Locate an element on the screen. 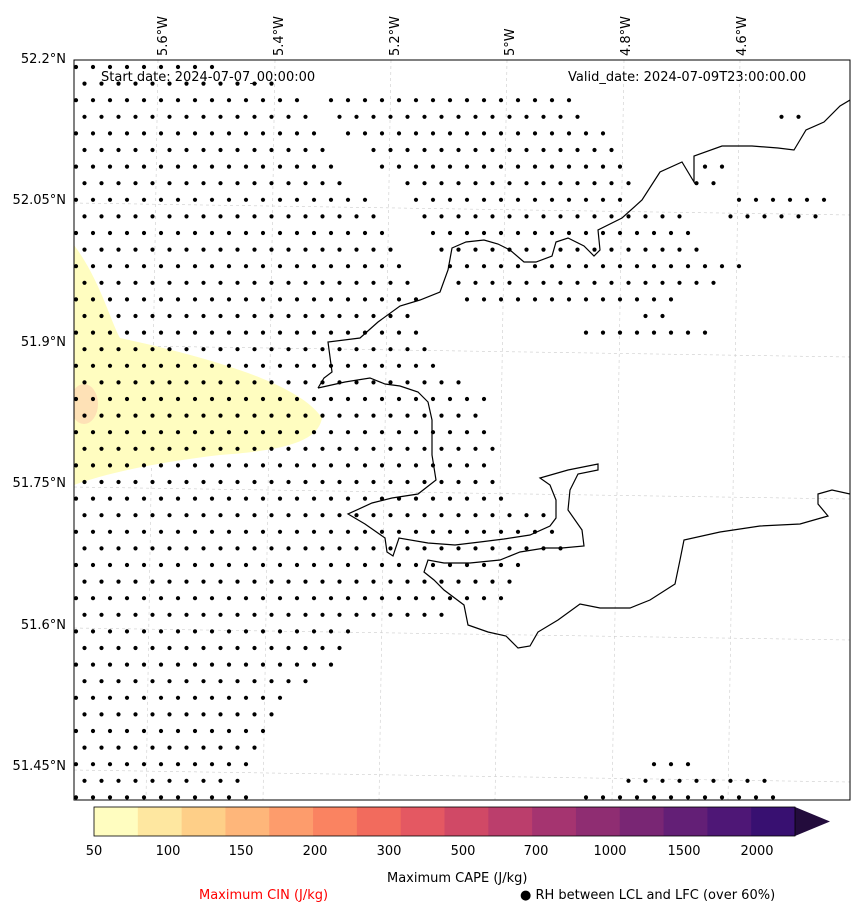  start-date-label: Start date: 2024-07-07_00:00:00 is located at coordinates (208, 77).